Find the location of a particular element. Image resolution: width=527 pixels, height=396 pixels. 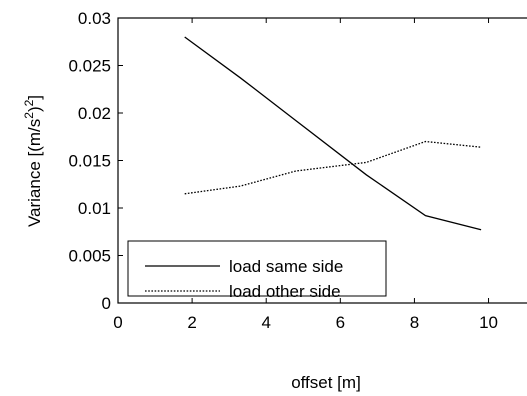

y-tick-label: 0.03 is located at coordinates (94, 18).